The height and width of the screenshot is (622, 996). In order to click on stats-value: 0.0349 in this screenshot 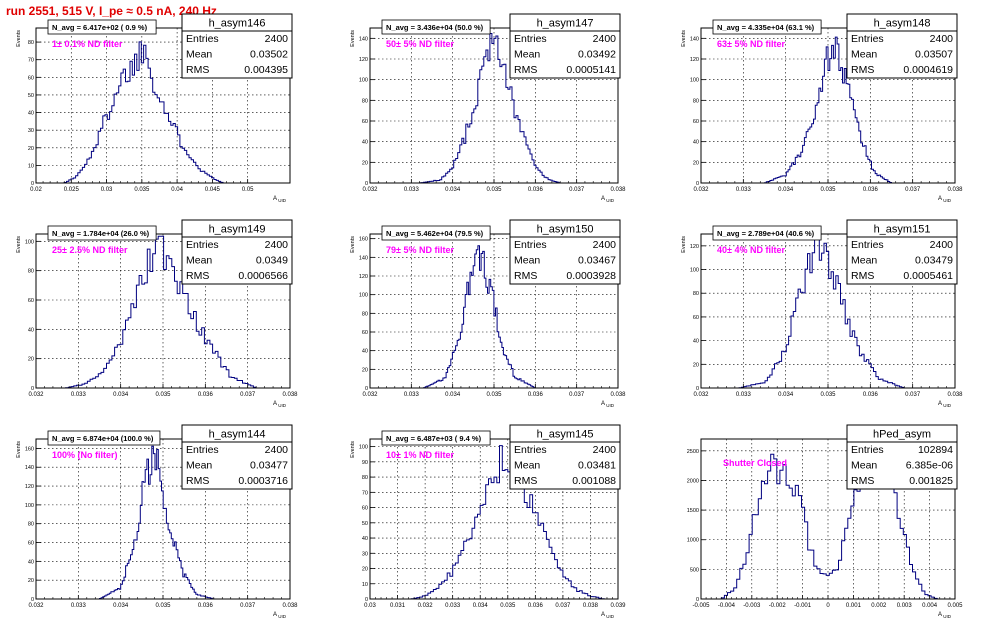, I will do `click(272, 261)`.